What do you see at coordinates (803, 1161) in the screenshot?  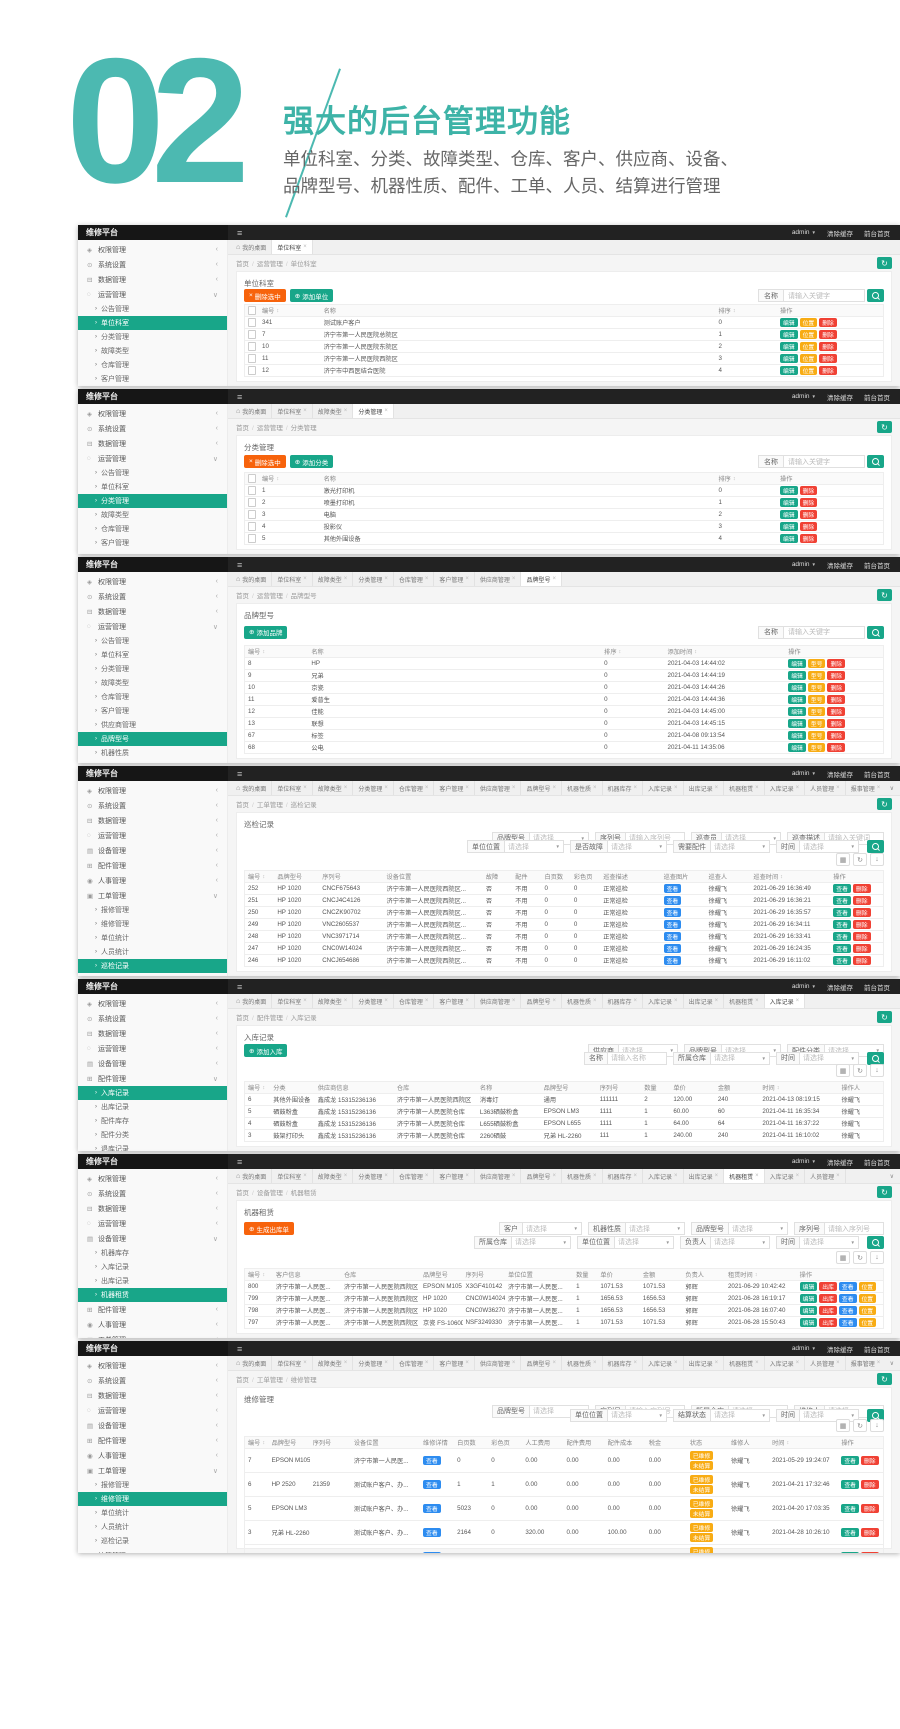 I see `user-menu: admin ▼` at bounding box center [803, 1161].